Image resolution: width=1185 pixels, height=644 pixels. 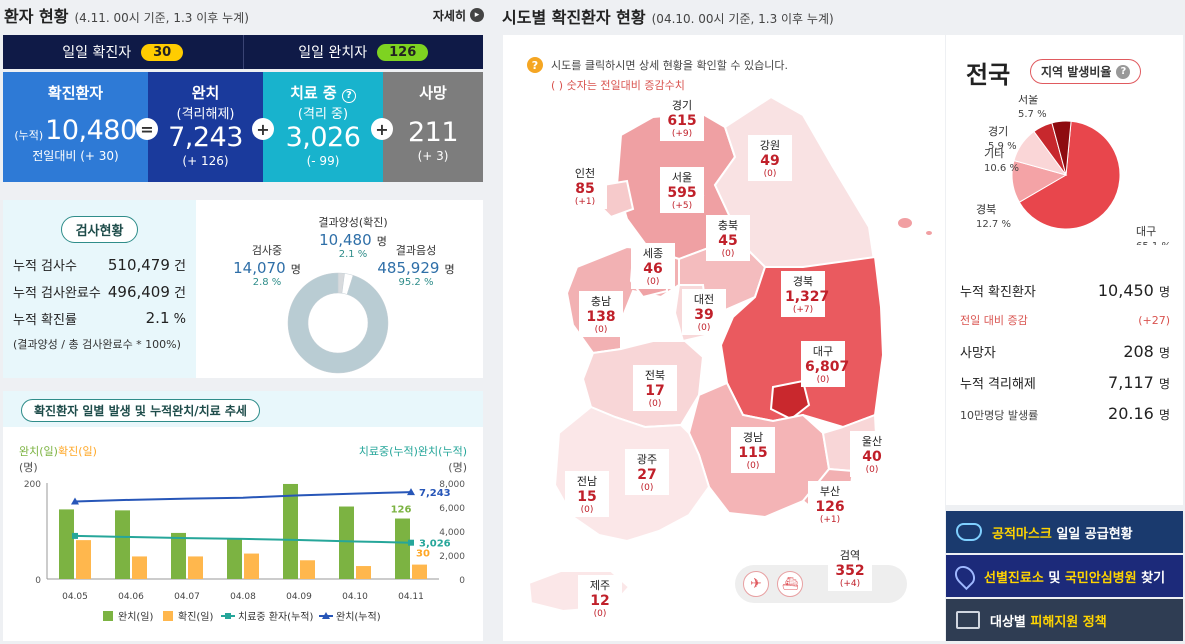 What do you see at coordinates (147, 129) in the screenshot?
I see `equals-operator: =` at bounding box center [147, 129].